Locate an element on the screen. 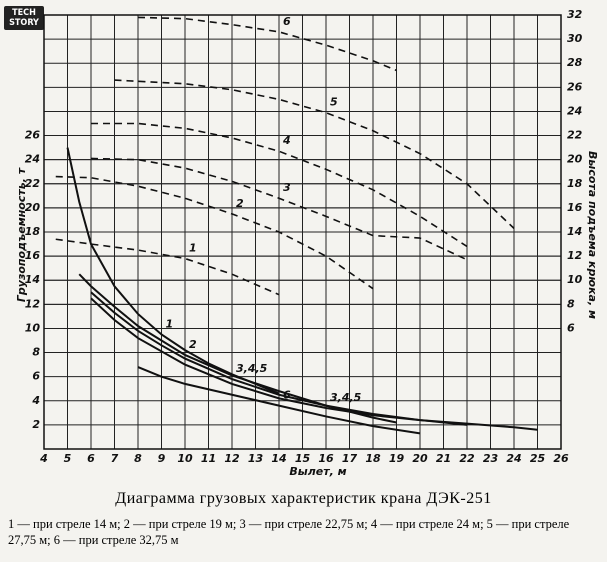 The height and width of the screenshot is (562, 607). y-tick-label: 6 is located at coordinates (36, 376).